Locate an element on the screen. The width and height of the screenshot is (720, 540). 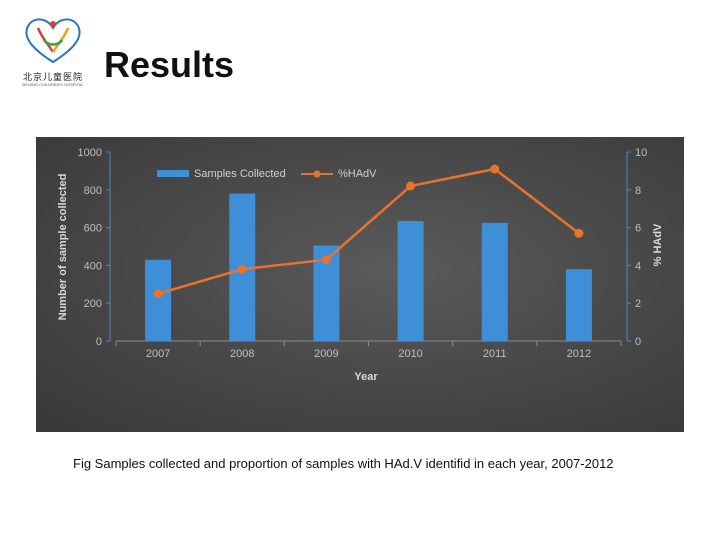
logo-text: 北京儿童医院 is located at coordinates (52, 78).